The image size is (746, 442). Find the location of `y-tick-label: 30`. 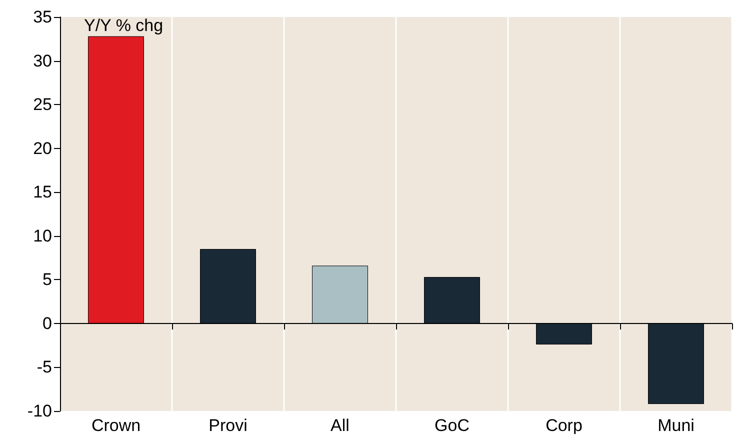

y-tick-label: 30 is located at coordinates (42, 60).